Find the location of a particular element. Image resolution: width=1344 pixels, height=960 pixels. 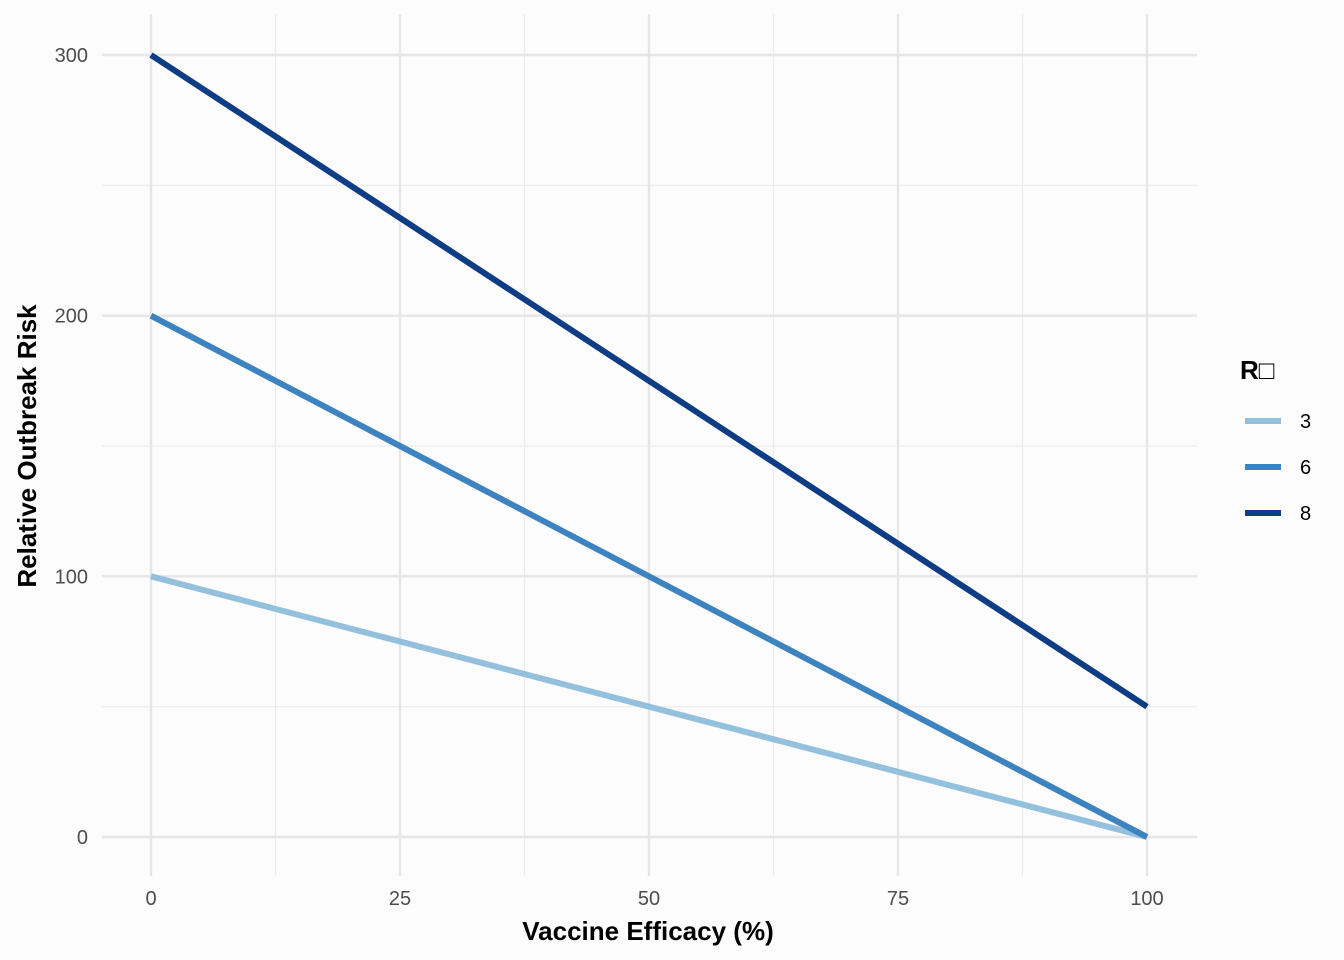

y-axis-title: Relative Outbreak Risk is located at coordinates (27, 446).